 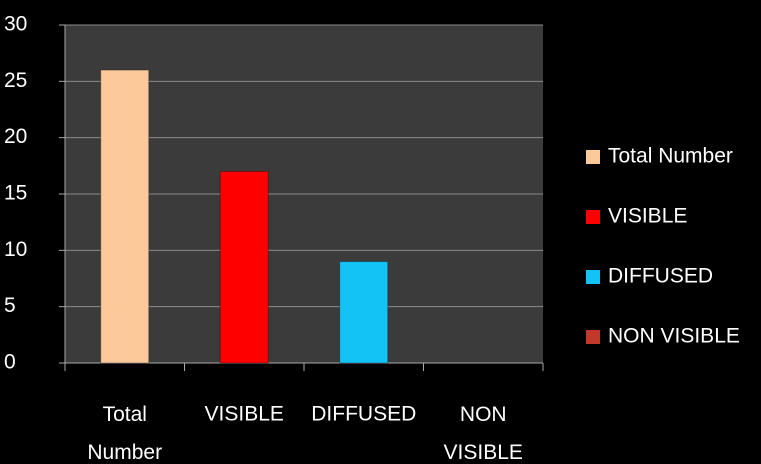 What do you see at coordinates (647, 216) in the screenshot?
I see `legend-label: VISIBLE` at bounding box center [647, 216].